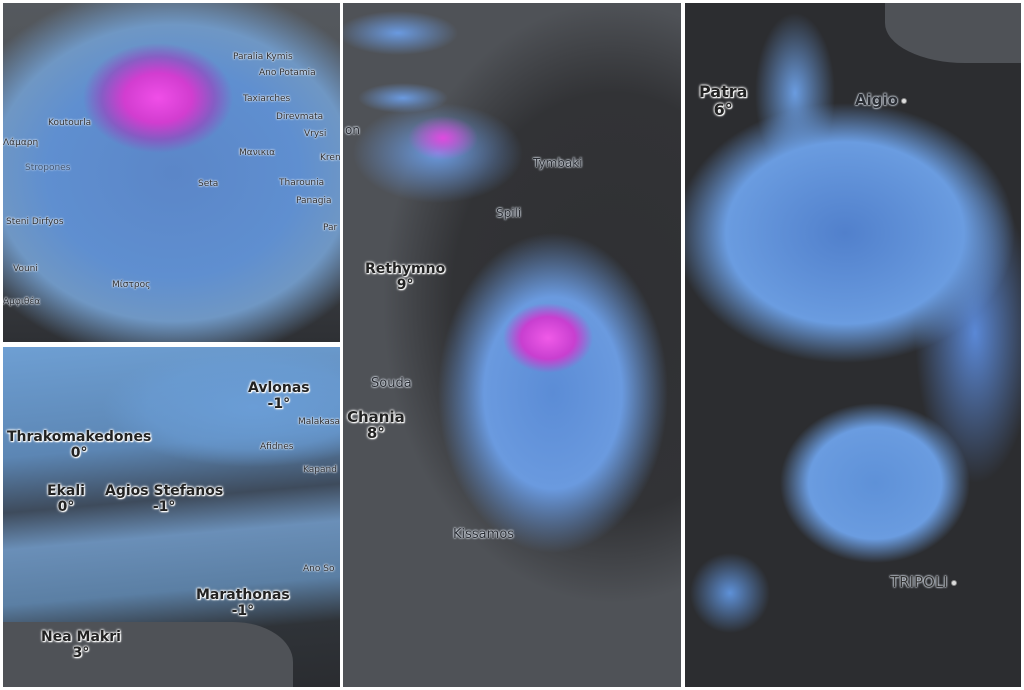 The height and width of the screenshot is (690, 1024). What do you see at coordinates (208, 184) in the screenshot?
I see `place-label: Seta` at bounding box center [208, 184].